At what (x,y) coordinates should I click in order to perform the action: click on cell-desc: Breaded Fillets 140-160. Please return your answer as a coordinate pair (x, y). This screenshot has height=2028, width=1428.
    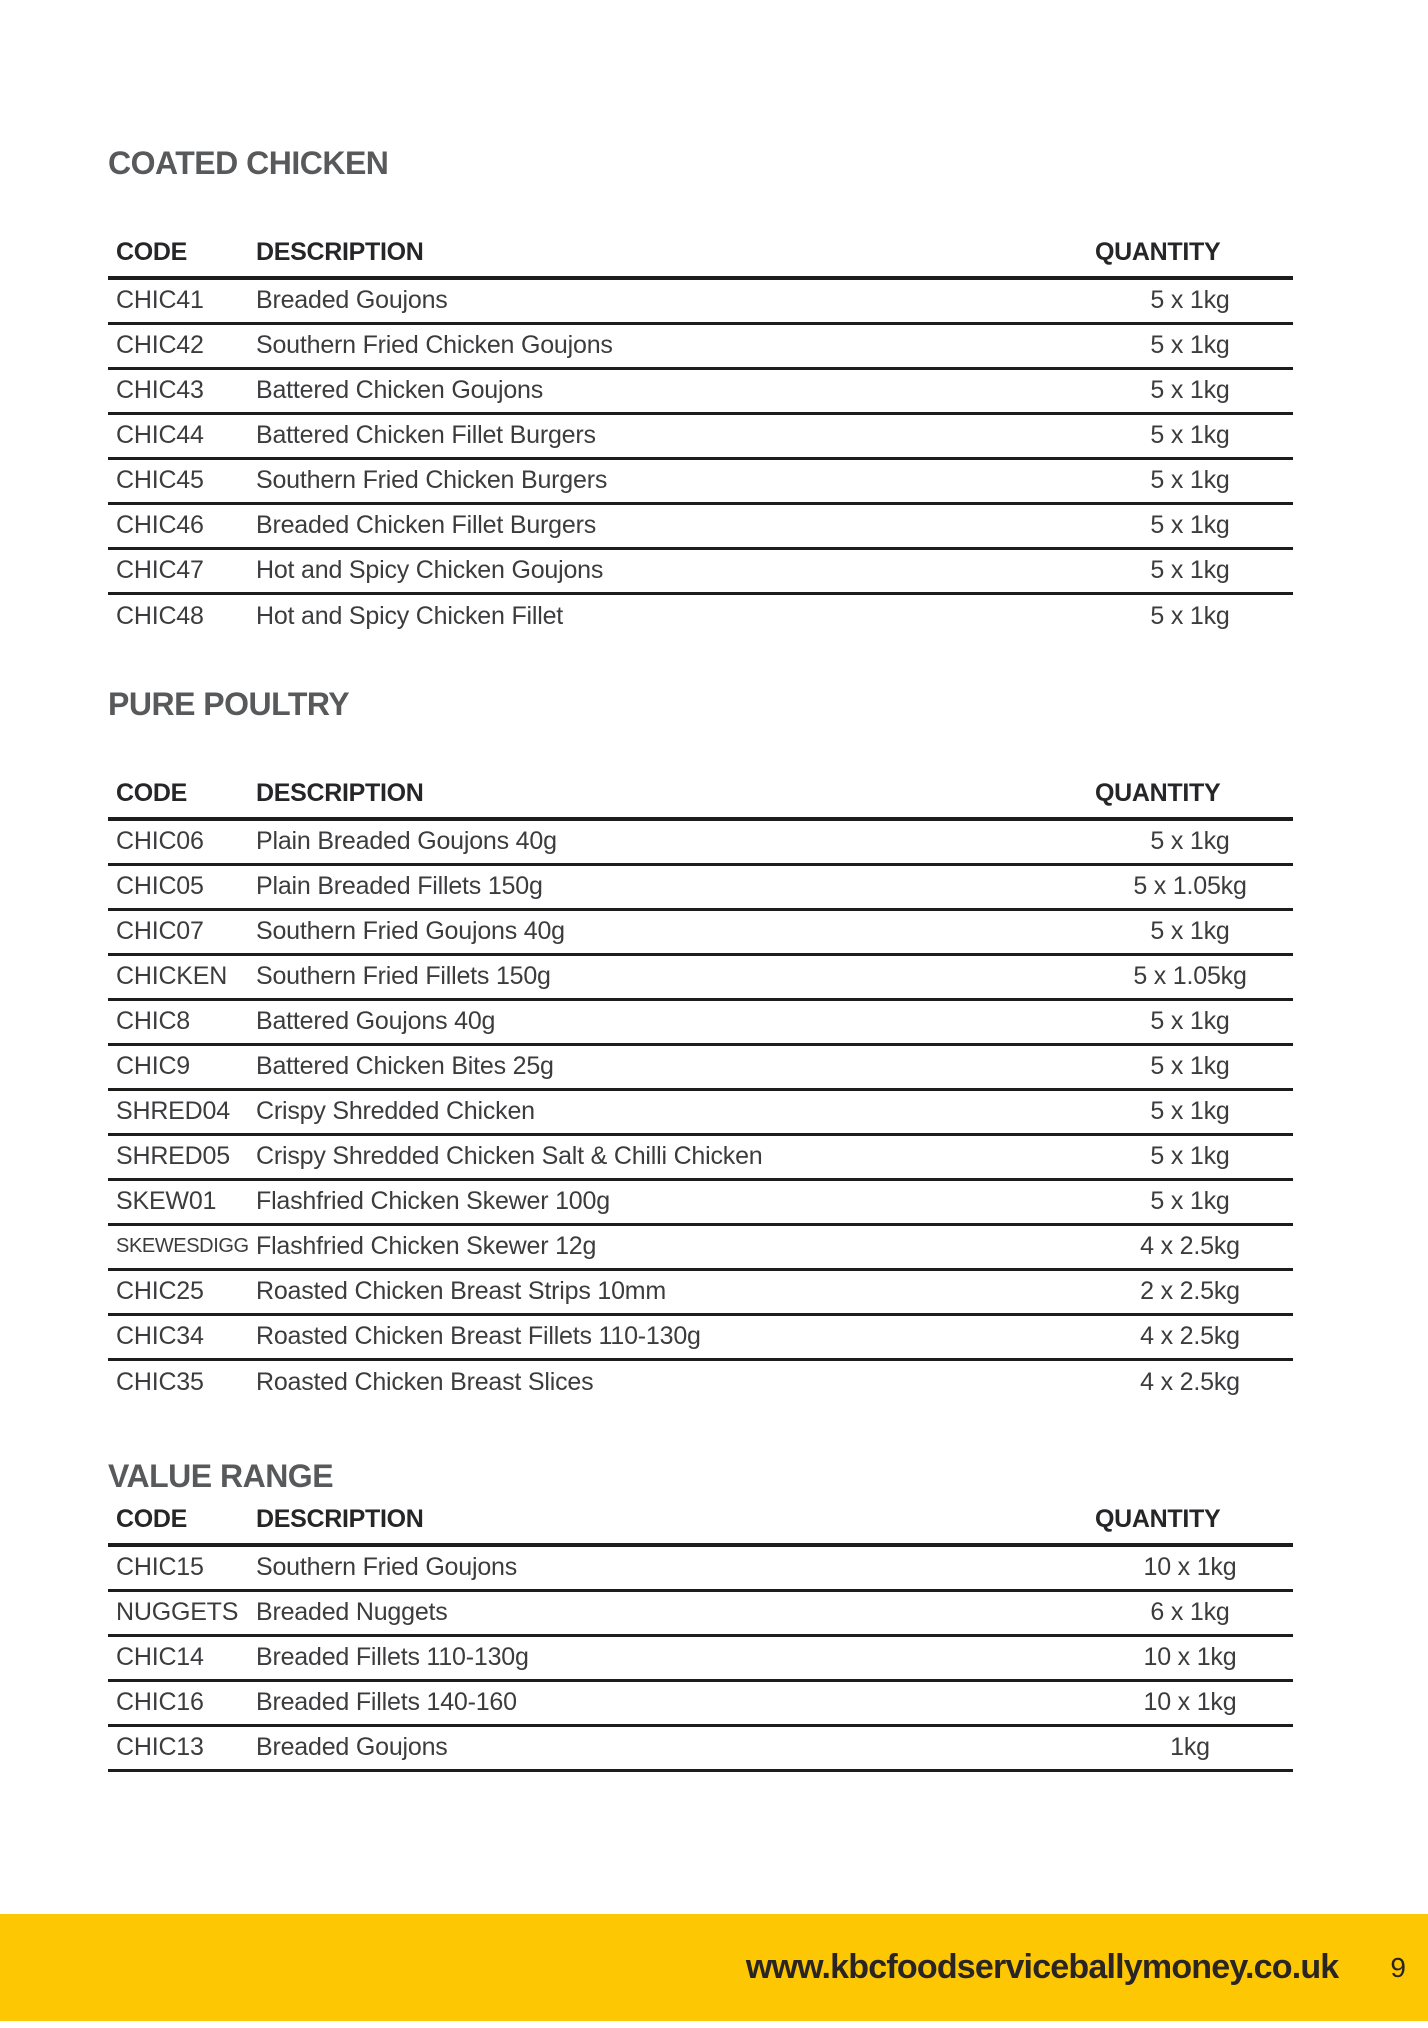
    Looking at the image, I should click on (667, 1703).